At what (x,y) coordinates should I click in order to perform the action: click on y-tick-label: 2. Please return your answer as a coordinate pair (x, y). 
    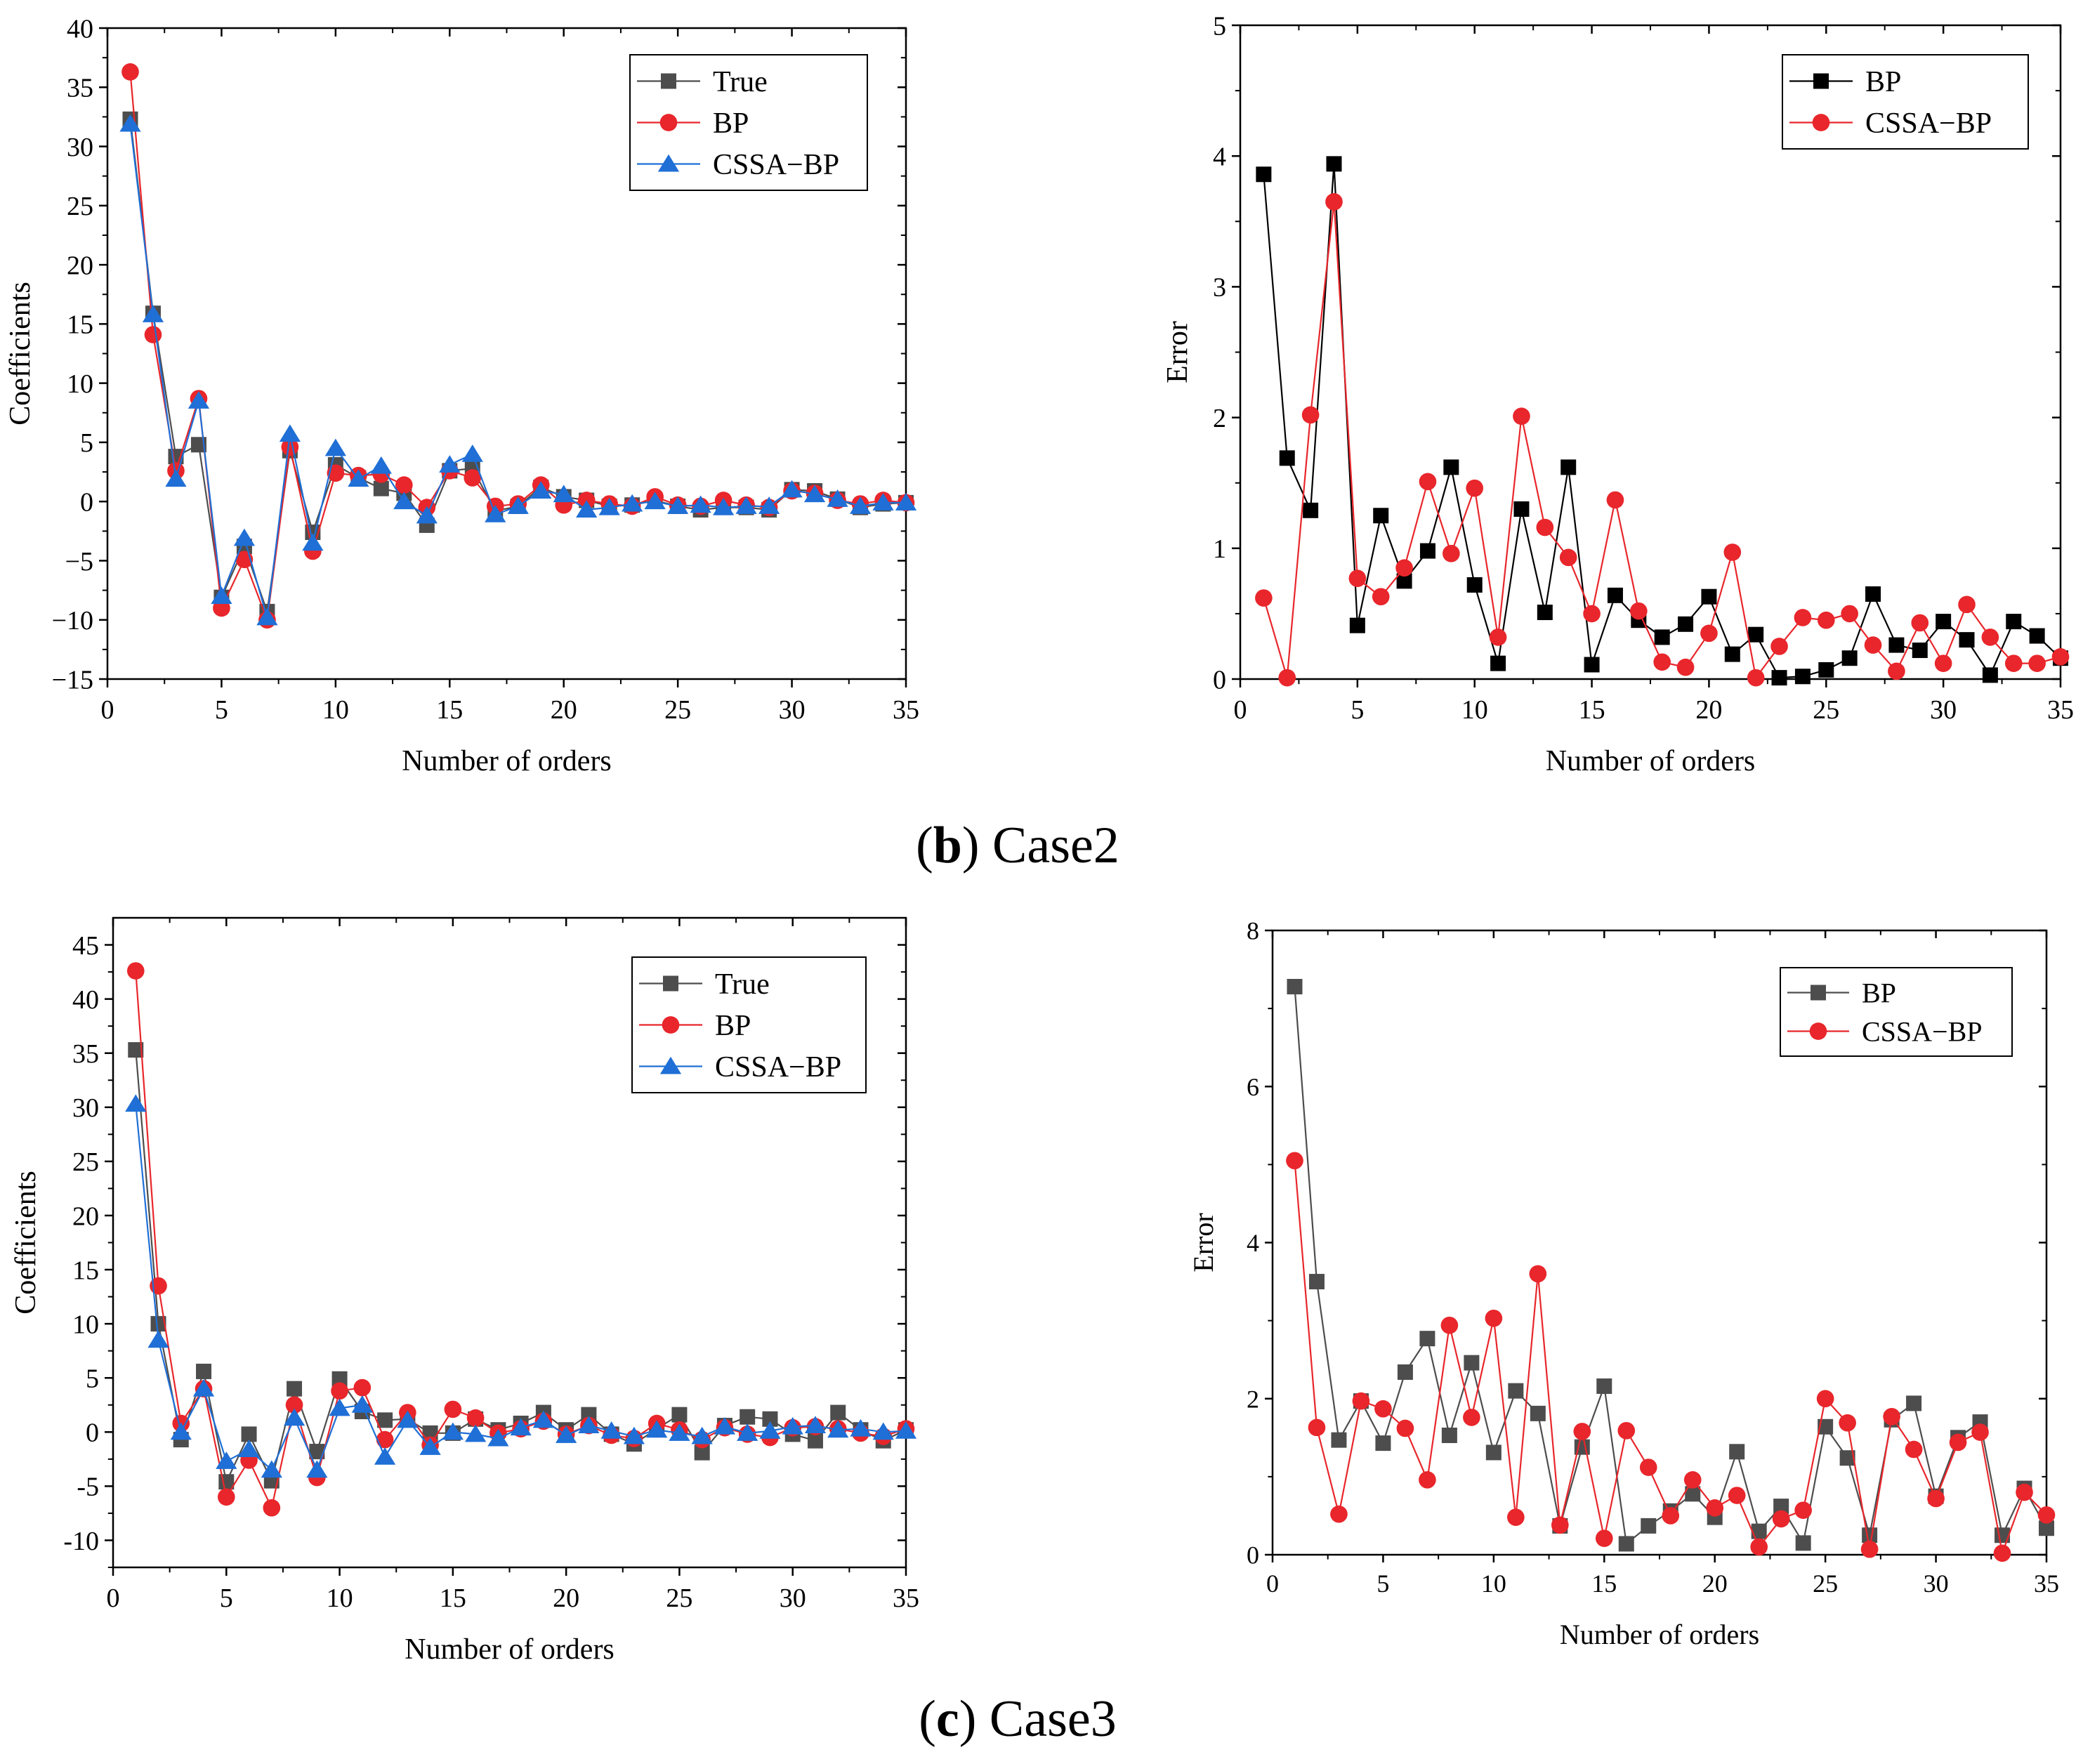
    Looking at the image, I should click on (1253, 1399).